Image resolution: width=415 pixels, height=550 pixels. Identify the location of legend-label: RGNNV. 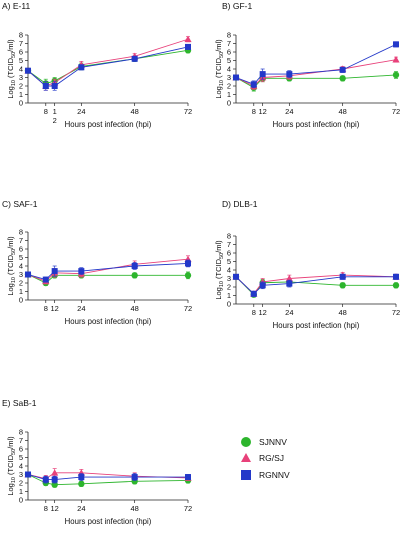
(274, 475).